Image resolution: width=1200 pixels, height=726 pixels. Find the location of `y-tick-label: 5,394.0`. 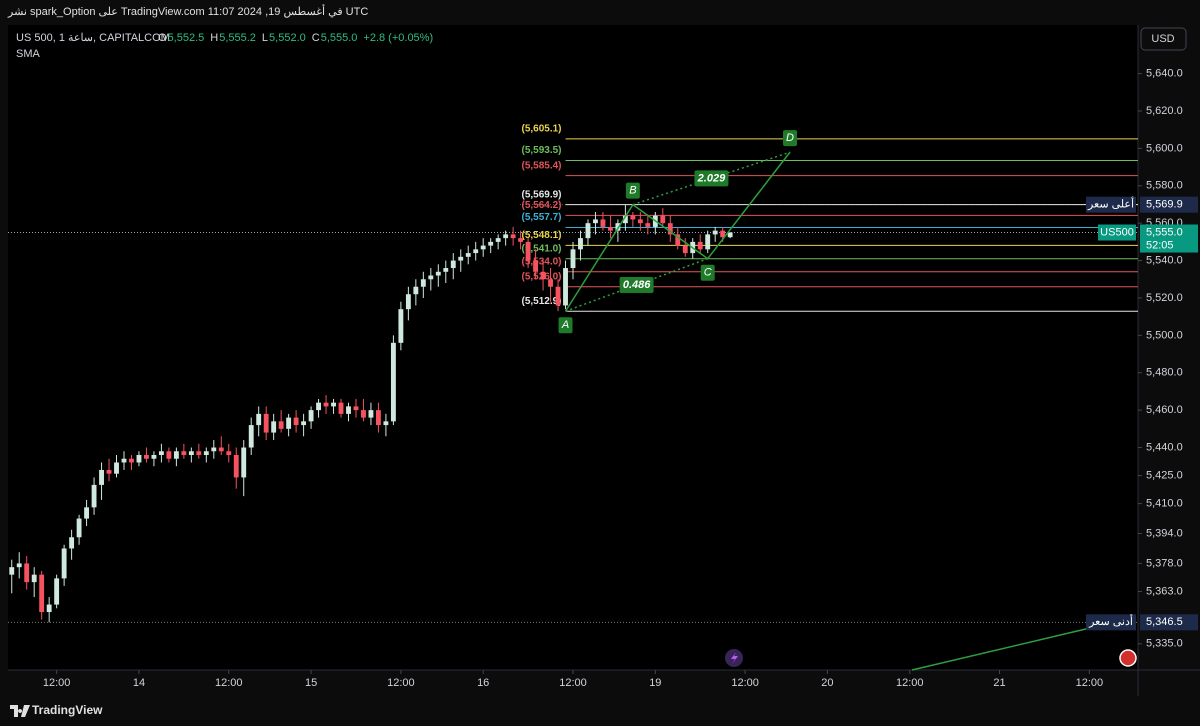

y-tick-label: 5,394.0 is located at coordinates (1164, 533).